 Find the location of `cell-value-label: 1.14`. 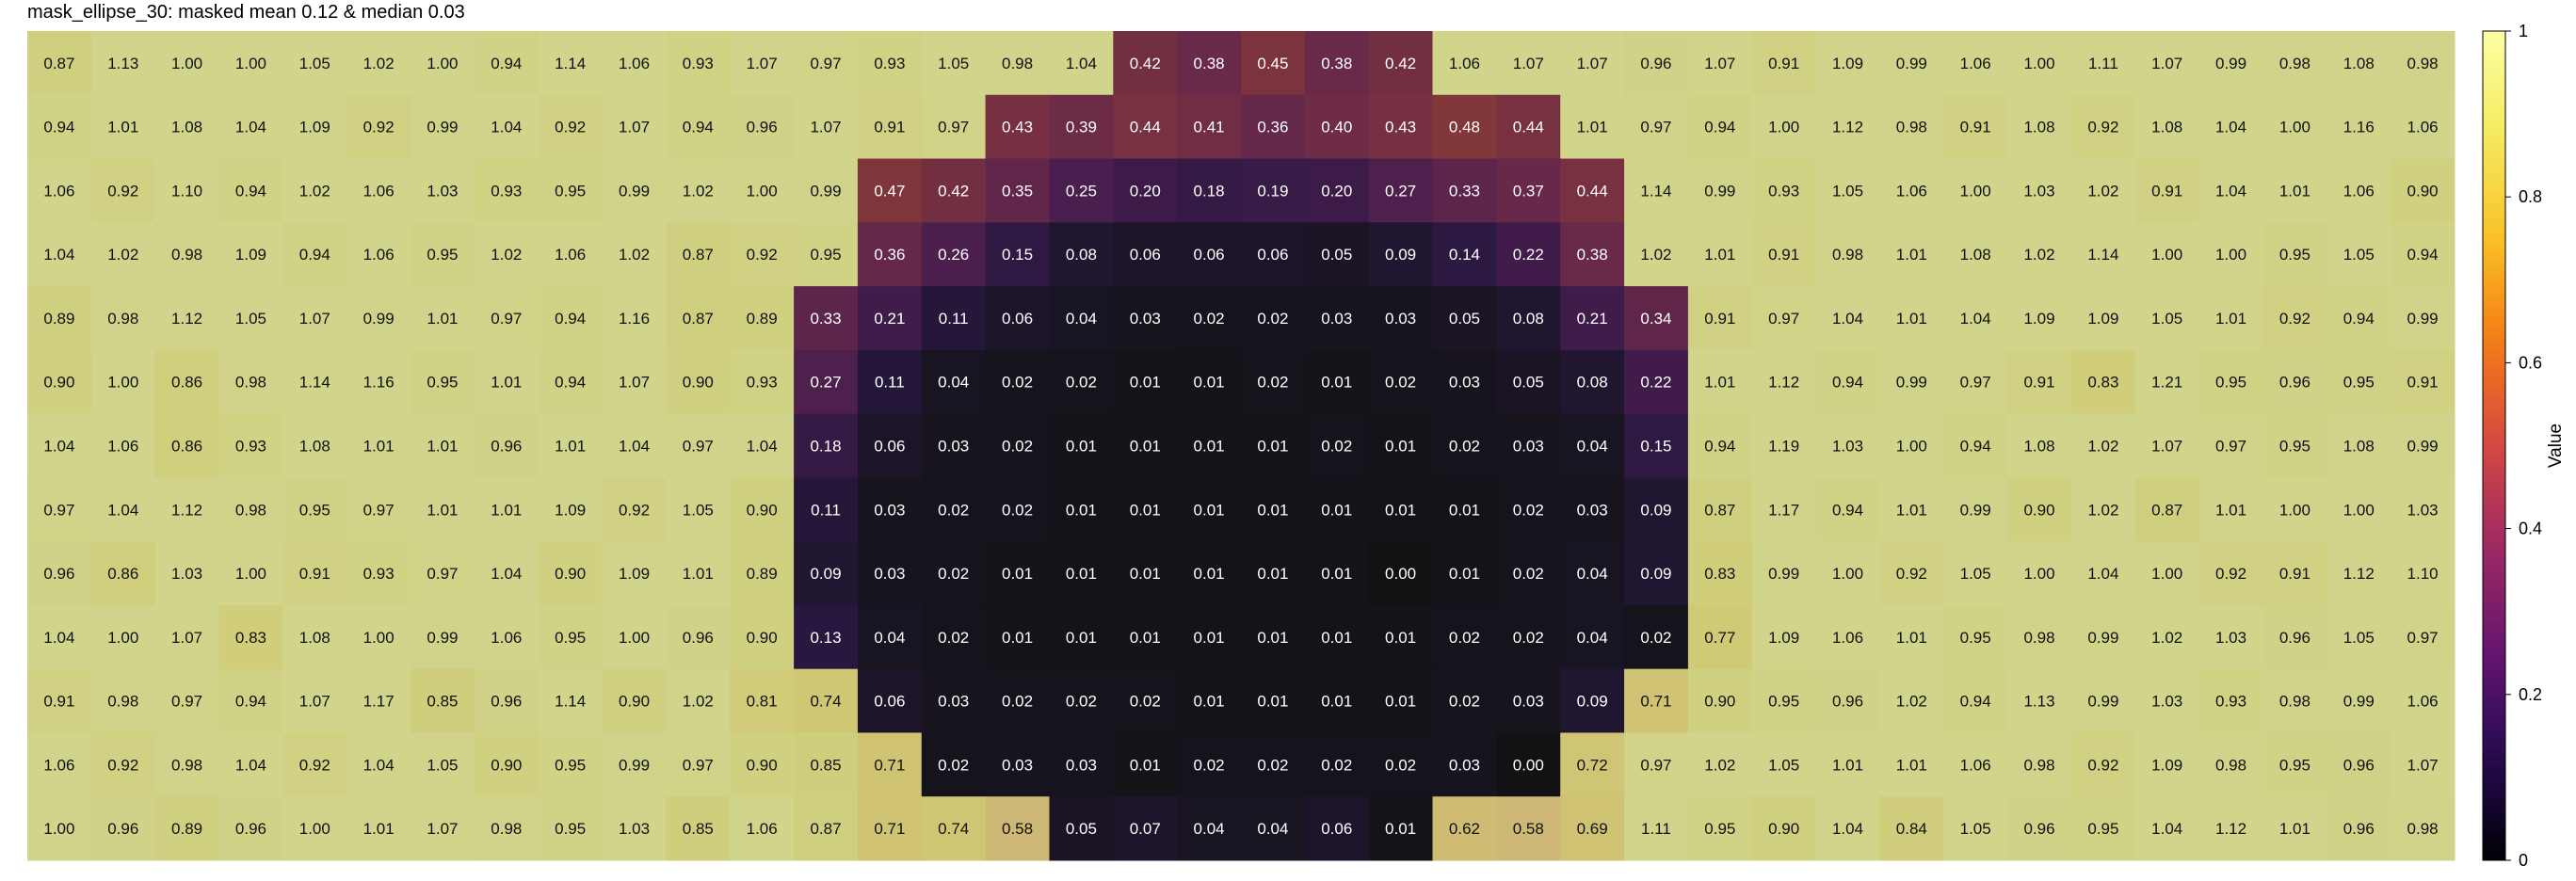

cell-value-label: 1.14 is located at coordinates (1655, 191).